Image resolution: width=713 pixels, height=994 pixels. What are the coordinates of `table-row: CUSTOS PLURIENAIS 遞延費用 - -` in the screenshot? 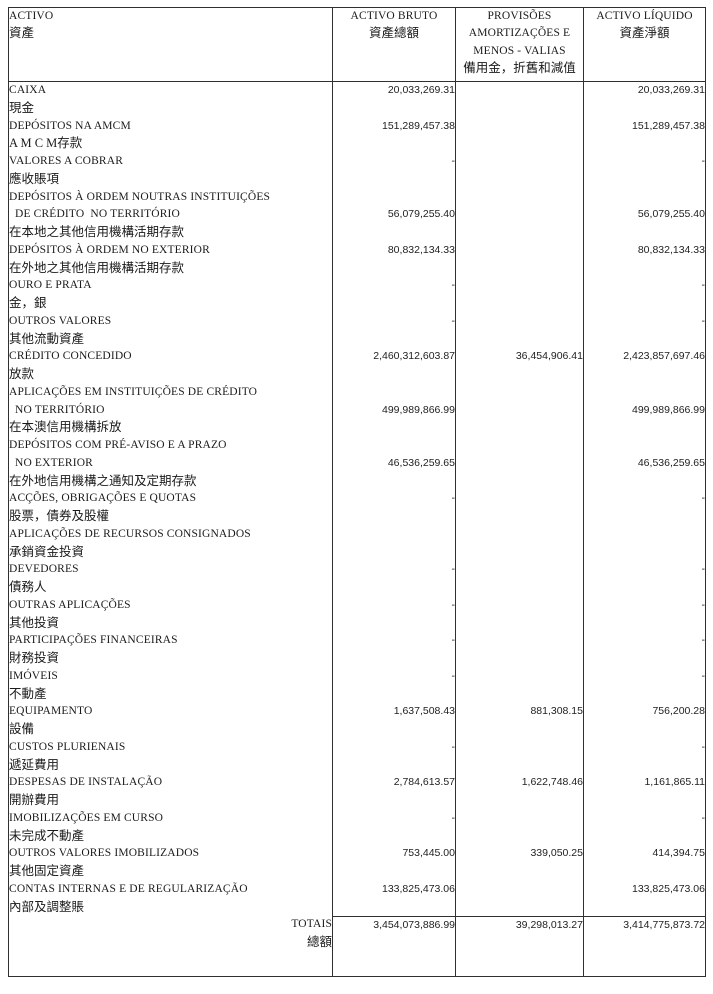 It's located at (357, 756).